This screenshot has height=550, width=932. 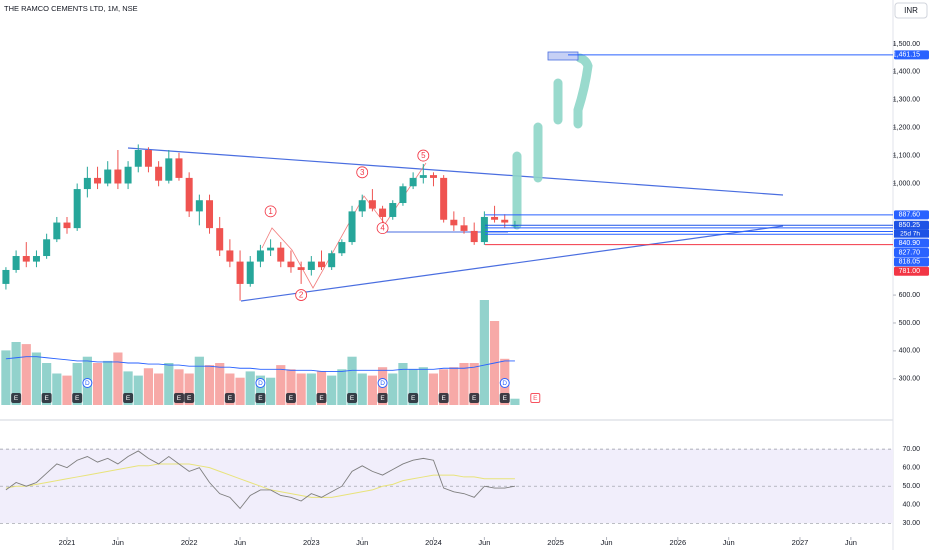 I want to click on rsi-tick-label: 60.00, so click(x=911, y=468).